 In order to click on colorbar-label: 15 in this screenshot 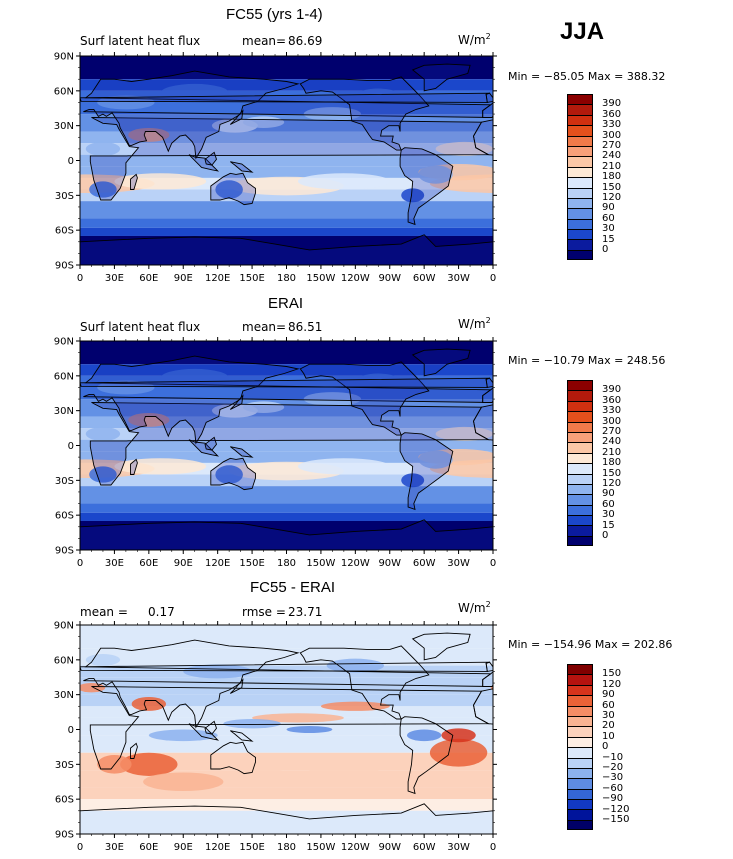, I will do `click(608, 525)`.